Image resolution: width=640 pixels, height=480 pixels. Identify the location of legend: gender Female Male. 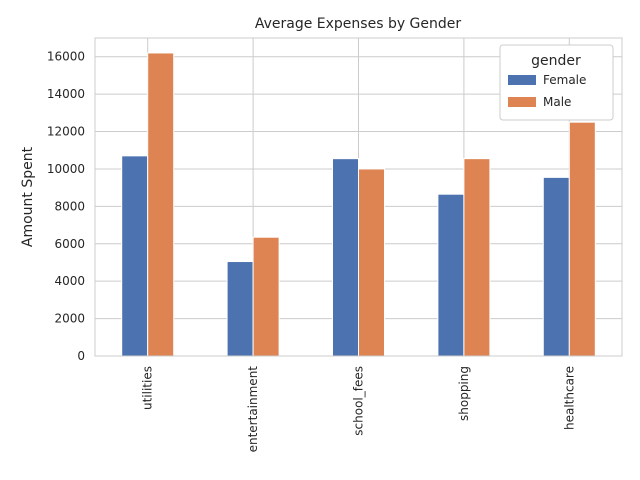
(556, 82).